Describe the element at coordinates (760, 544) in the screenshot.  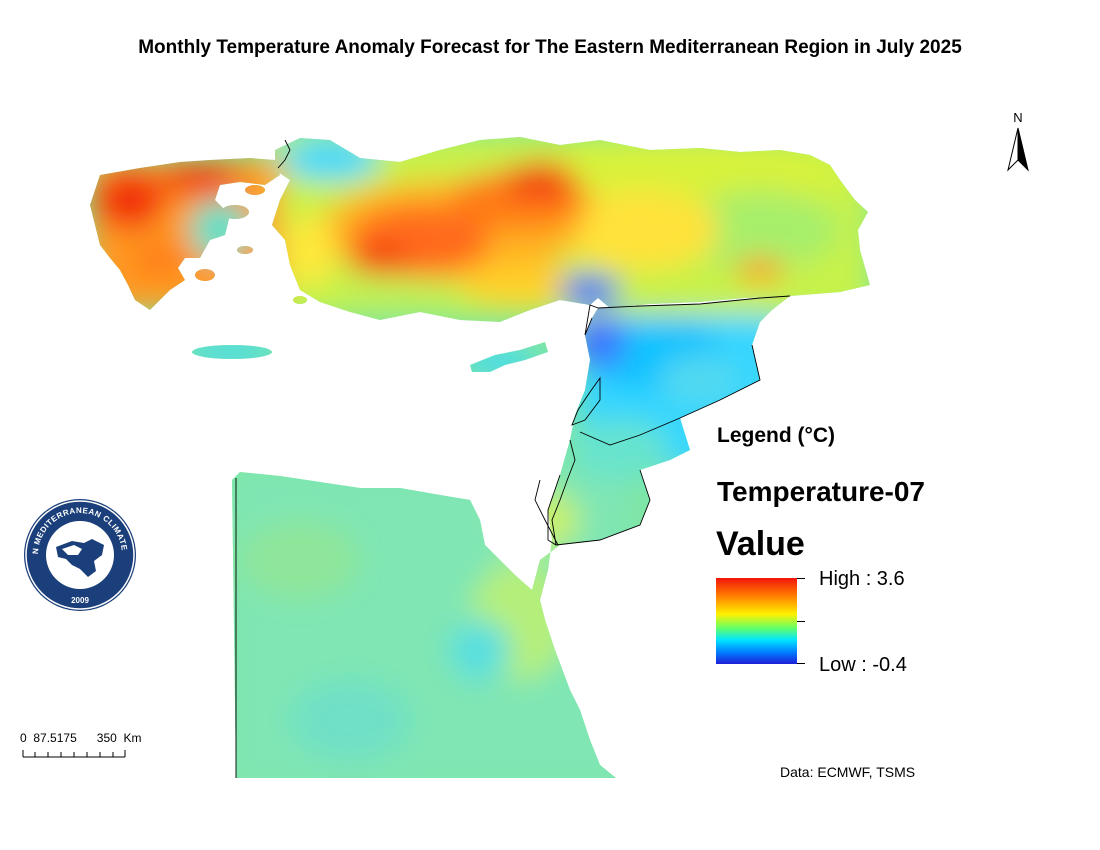
I see `legend-field-name: Value` at that location.